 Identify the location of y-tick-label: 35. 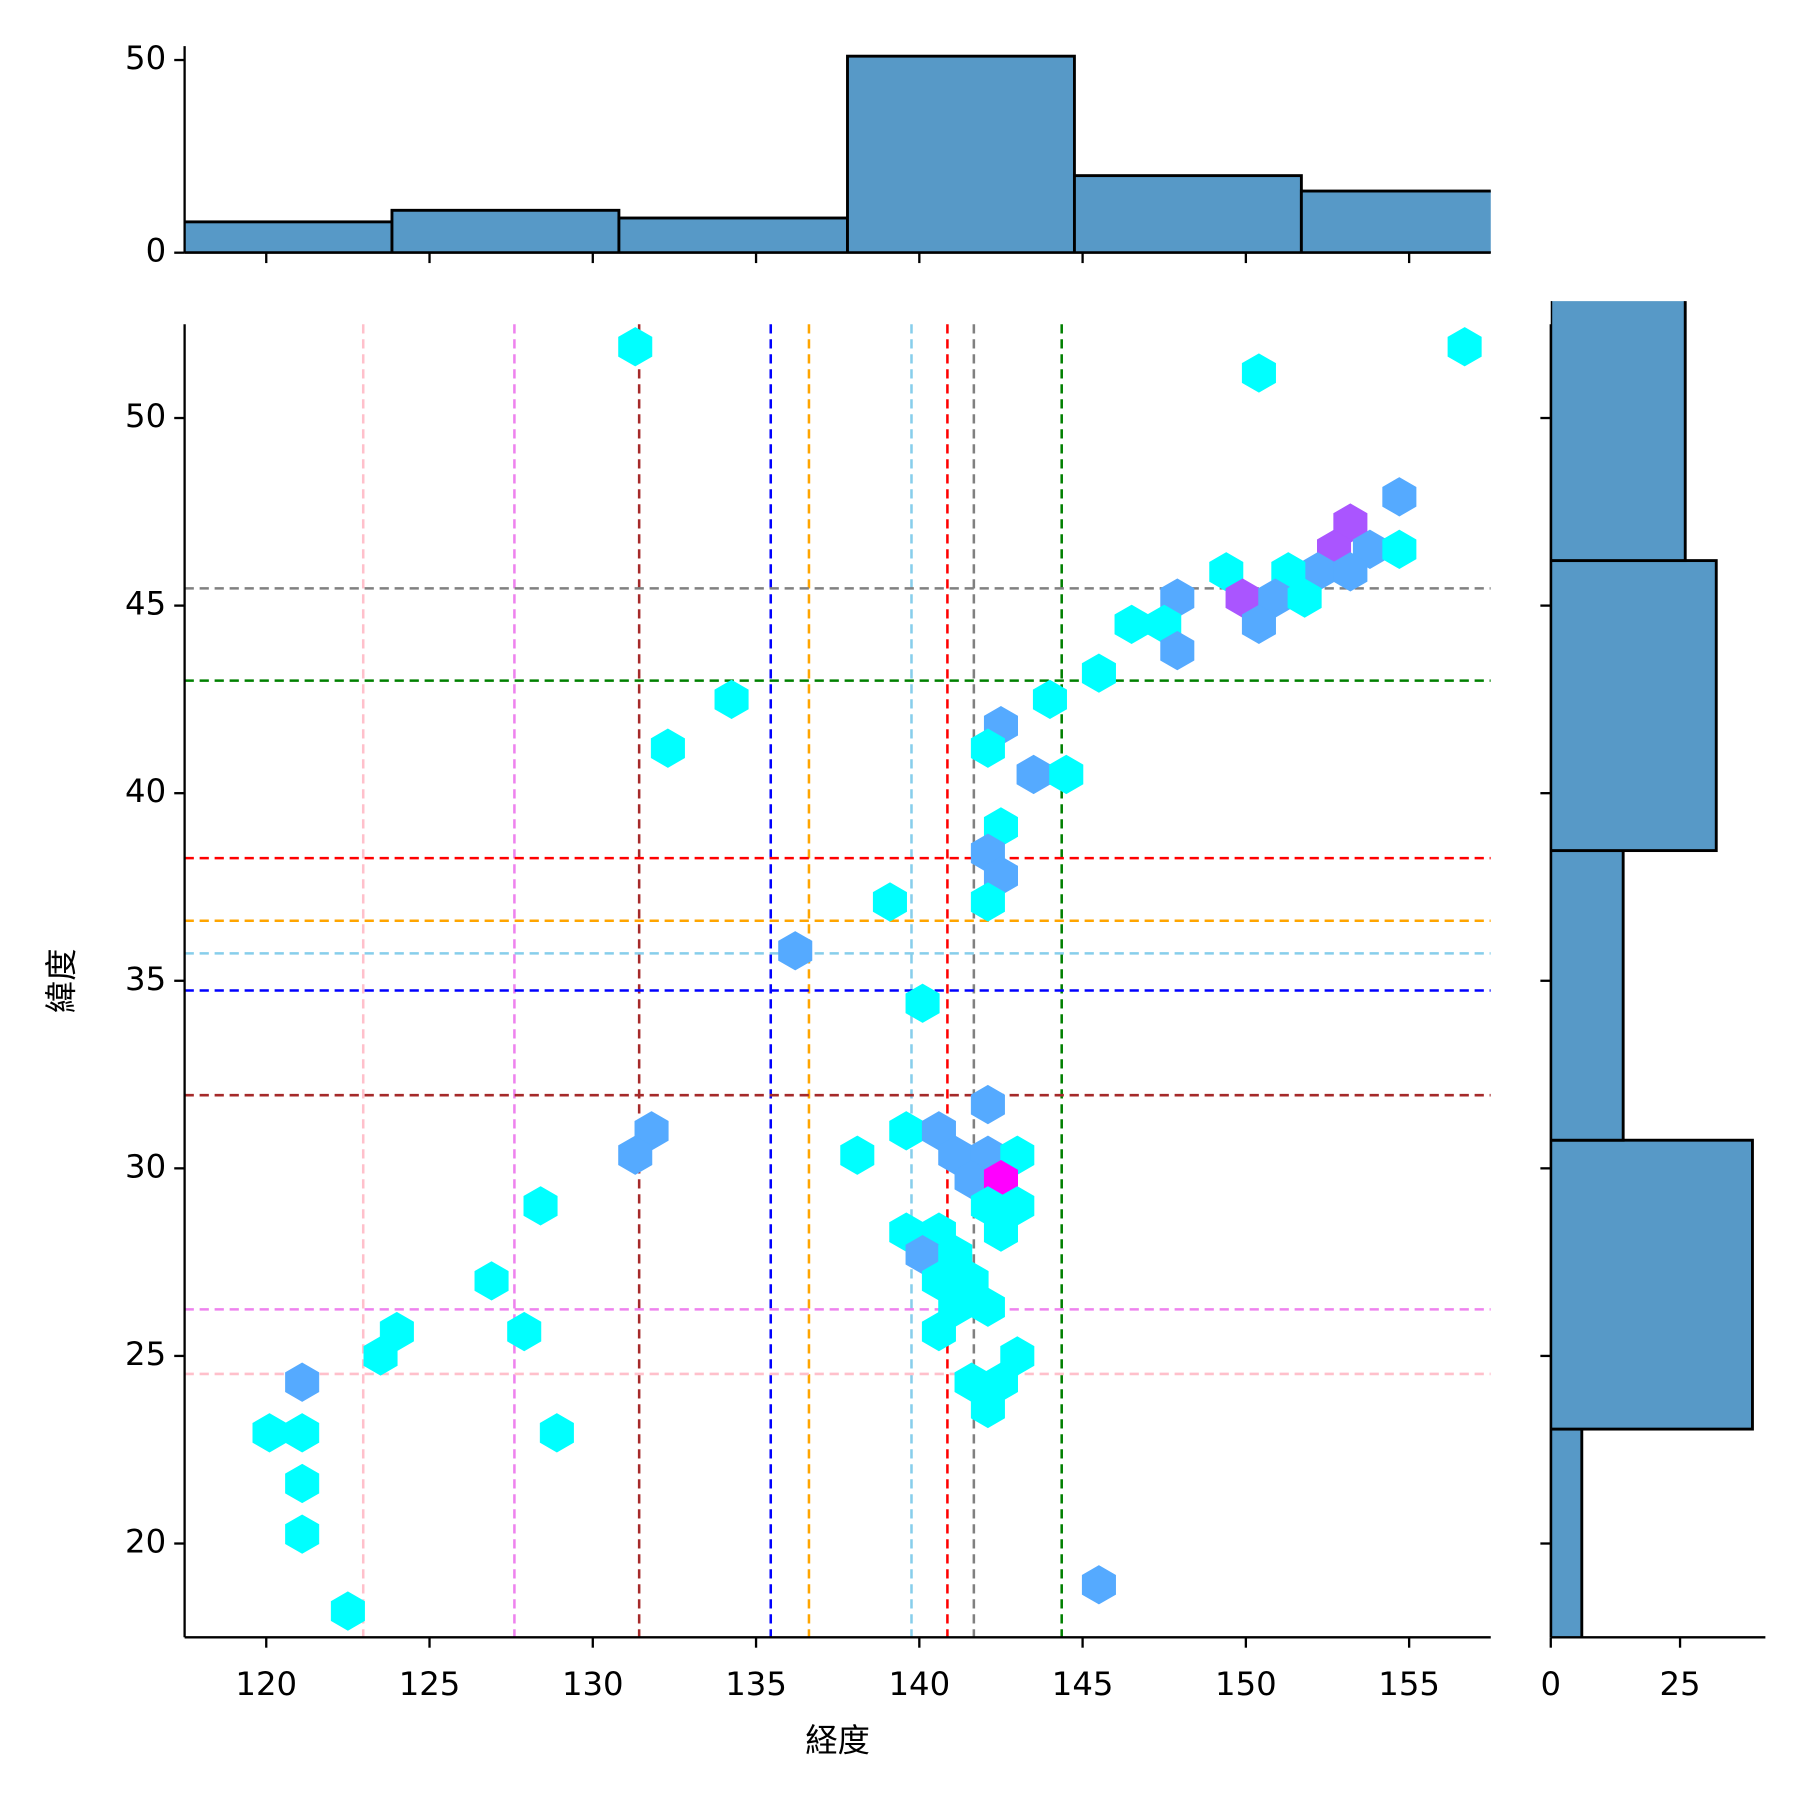
(145, 979).